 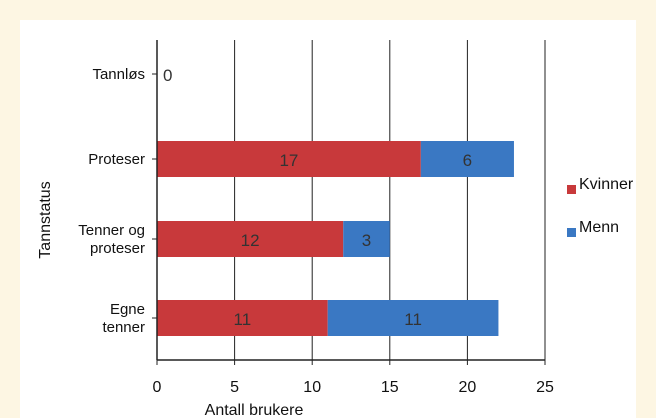 What do you see at coordinates (234, 387) in the screenshot?
I see `x-tick-label: 5` at bounding box center [234, 387].